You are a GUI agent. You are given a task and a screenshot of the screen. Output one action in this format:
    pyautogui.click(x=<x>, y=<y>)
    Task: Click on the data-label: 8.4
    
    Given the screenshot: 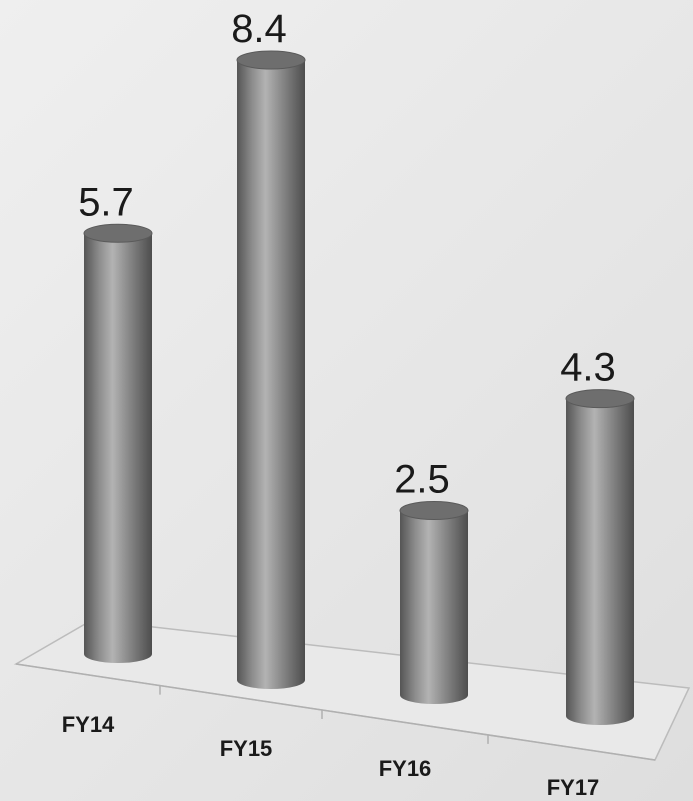 What is the action you would take?
    pyautogui.click(x=259, y=29)
    